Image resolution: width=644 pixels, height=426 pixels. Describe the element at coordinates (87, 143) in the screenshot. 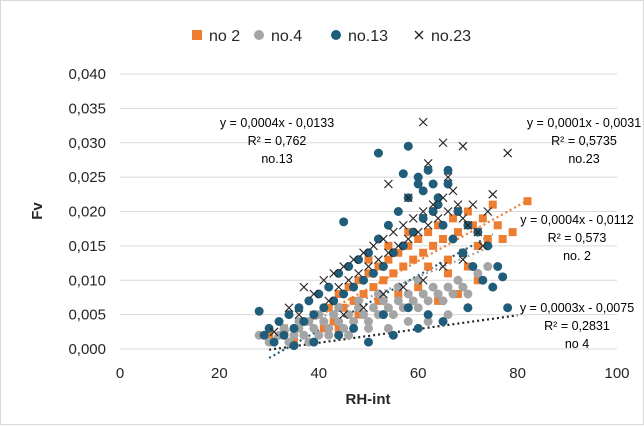

I see `y-tick-label: 0,030` at that location.